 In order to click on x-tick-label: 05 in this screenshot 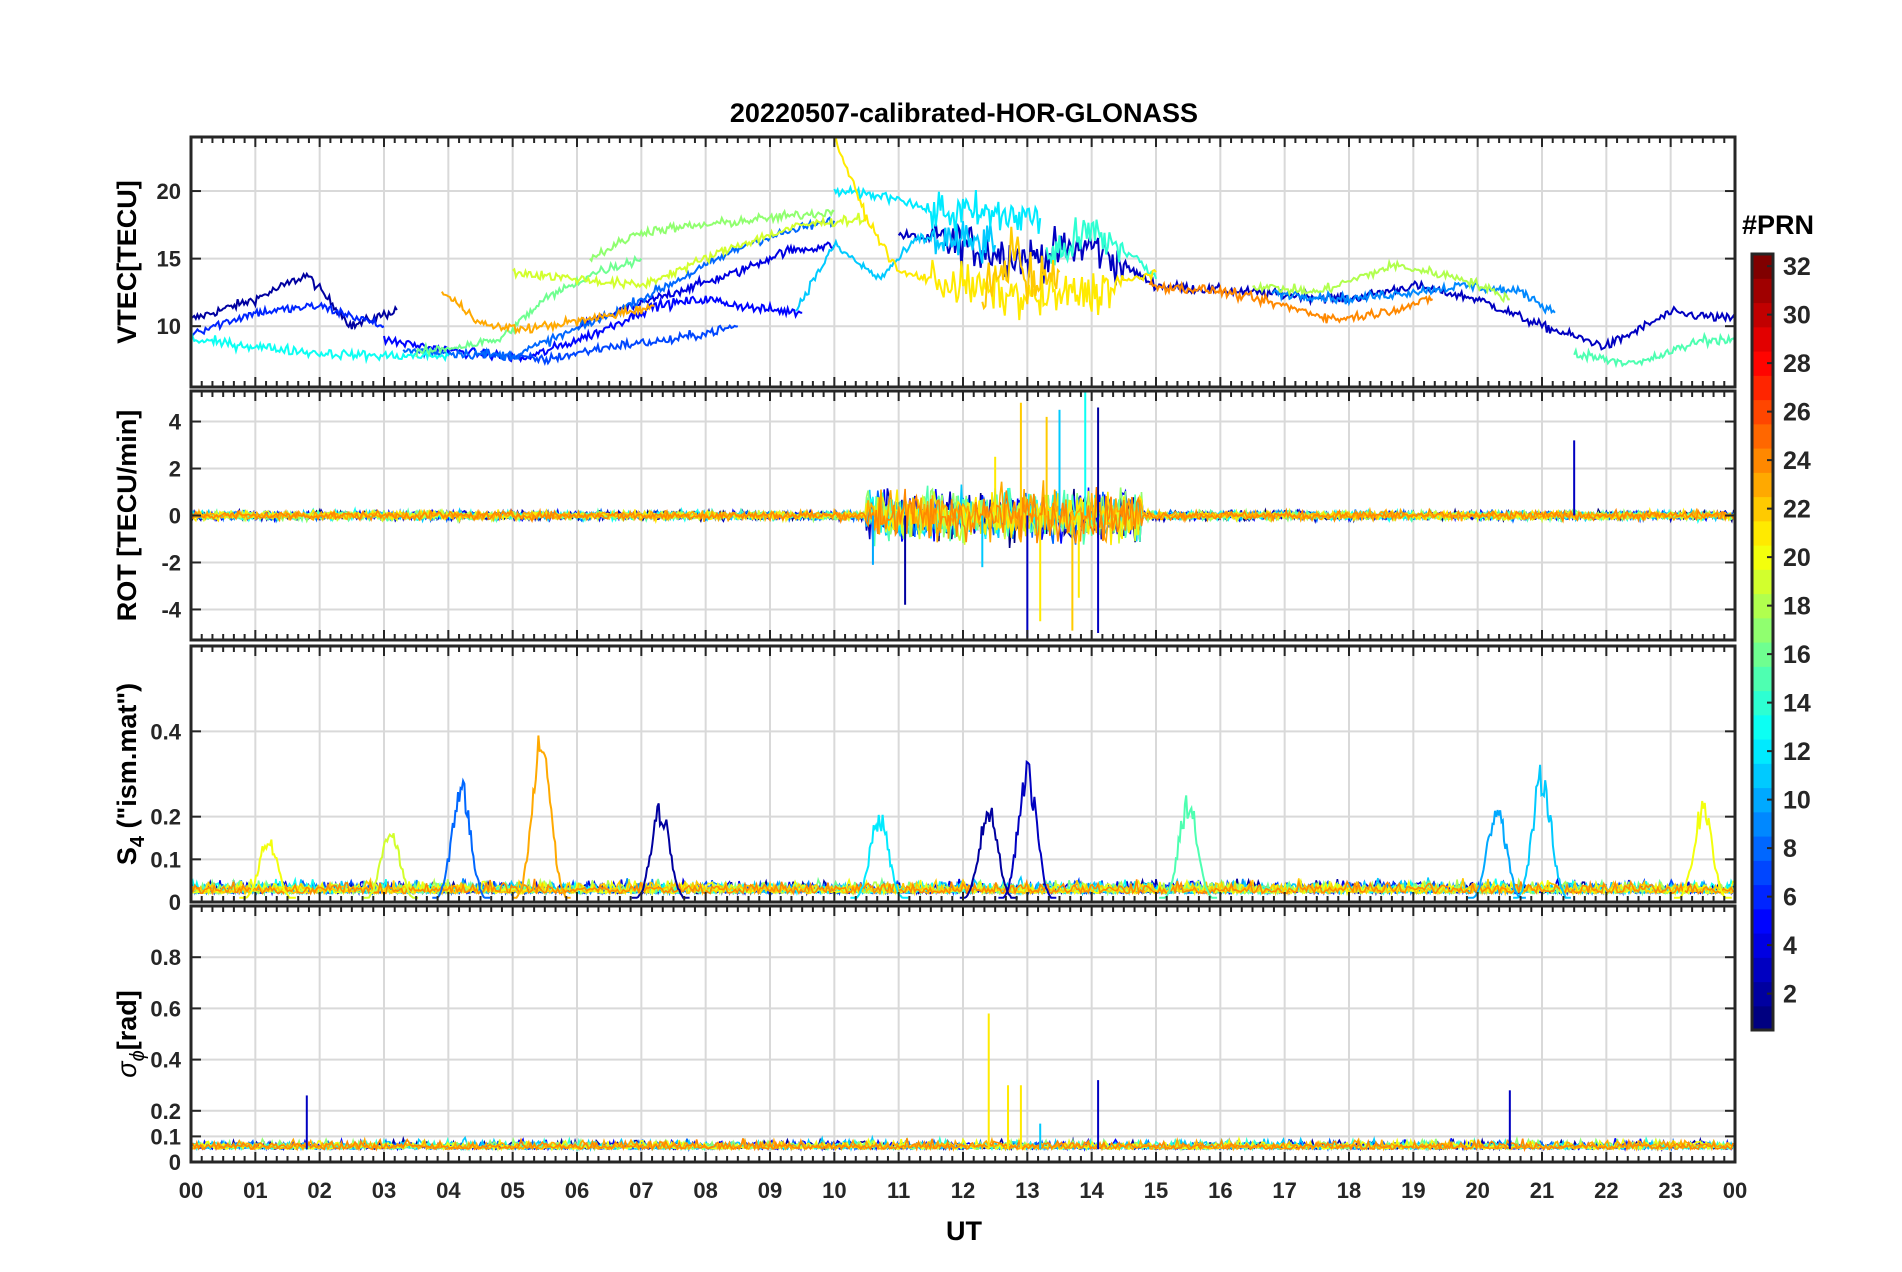, I will do `click(512, 1190)`.